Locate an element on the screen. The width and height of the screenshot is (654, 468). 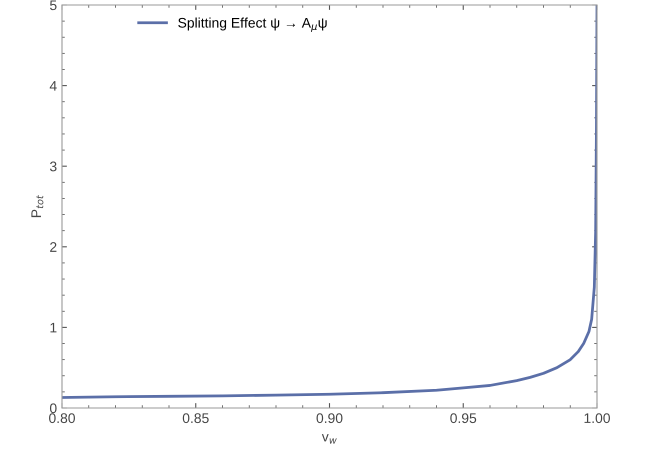
x-tick-label: 0.95 is located at coordinates (463, 418).